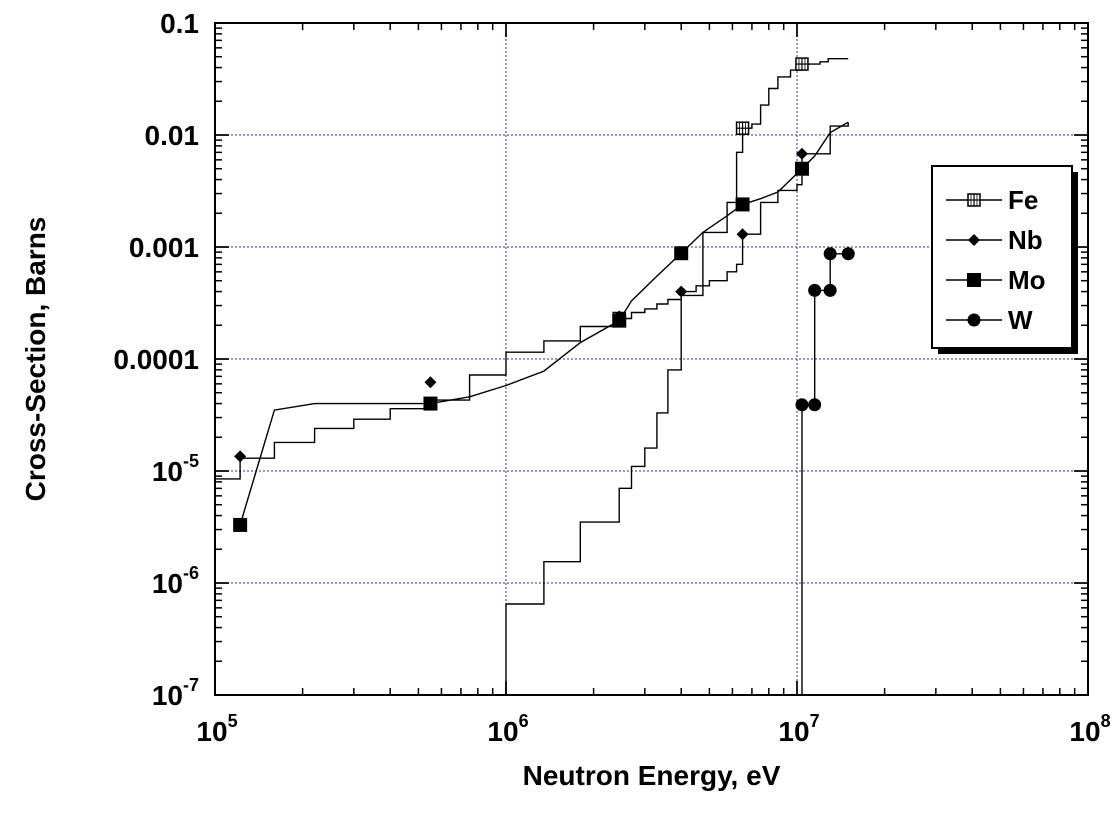 This screenshot has width=1120, height=813. I want to click on legend: Fe Nb Mo W, so click(1004, 259).